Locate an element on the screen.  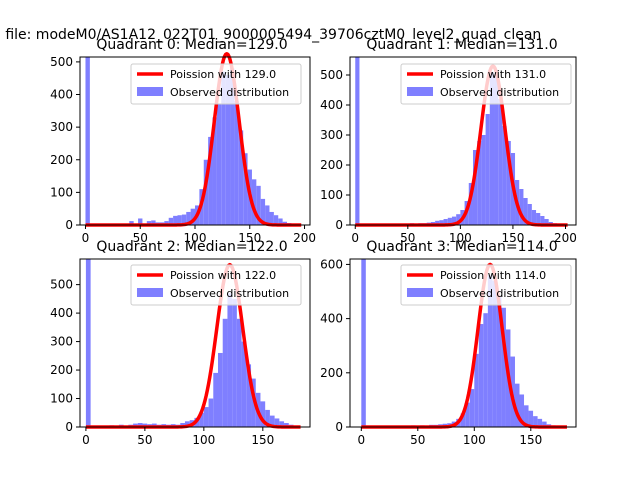
legend-box is located at coordinates (486, 285).